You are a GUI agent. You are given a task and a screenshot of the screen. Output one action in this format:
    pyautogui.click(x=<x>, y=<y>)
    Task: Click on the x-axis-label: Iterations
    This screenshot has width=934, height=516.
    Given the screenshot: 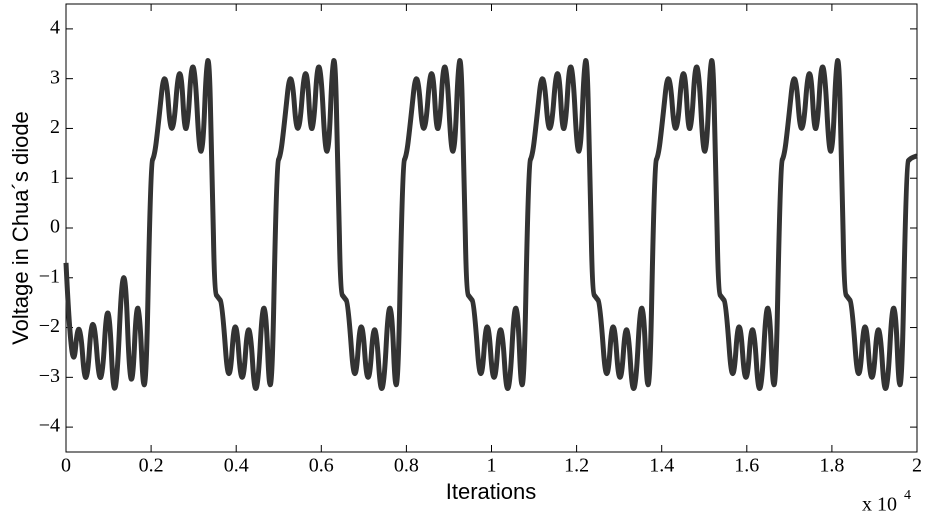 What is the action you would take?
    pyautogui.click(x=491, y=491)
    